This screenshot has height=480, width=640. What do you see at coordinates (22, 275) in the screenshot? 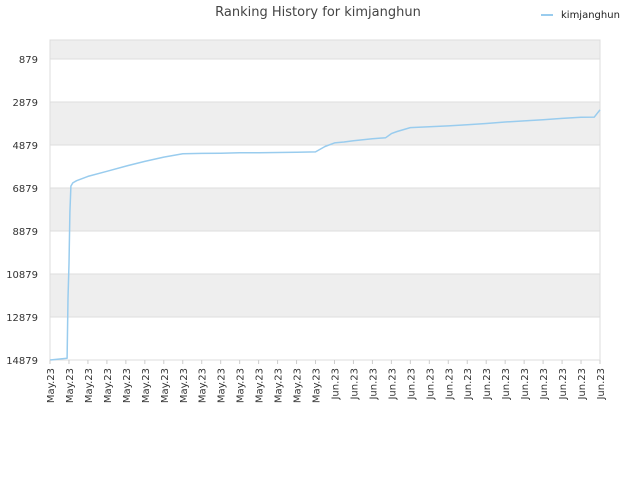
I see `y-tick-label: 10879` at bounding box center [22, 275].